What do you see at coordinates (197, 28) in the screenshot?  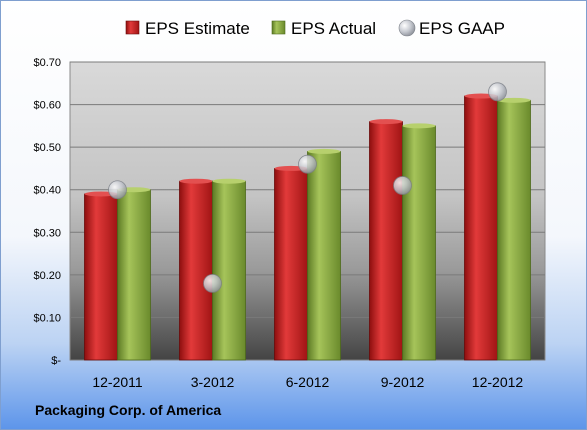 I see `legend-label: EPS Estimate` at bounding box center [197, 28].